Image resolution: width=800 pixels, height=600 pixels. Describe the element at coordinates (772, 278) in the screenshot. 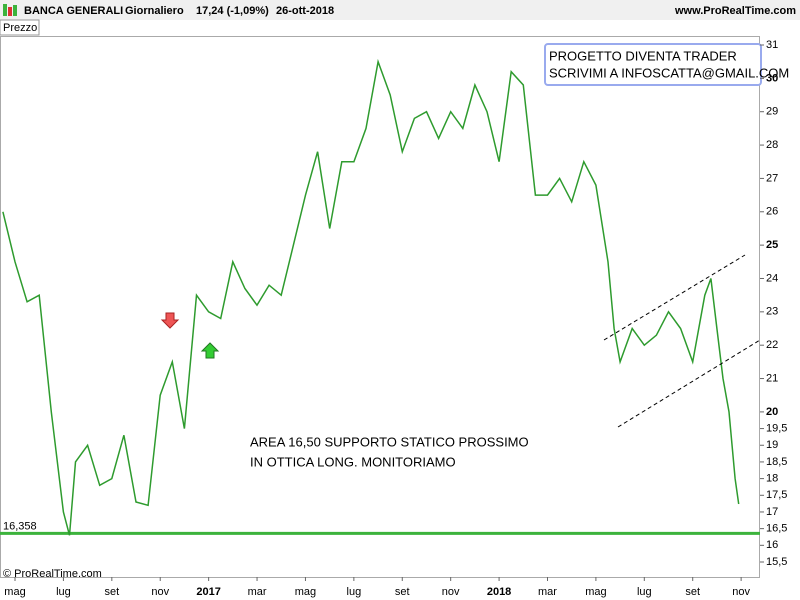

I see `y-tick-label: 24` at that location.